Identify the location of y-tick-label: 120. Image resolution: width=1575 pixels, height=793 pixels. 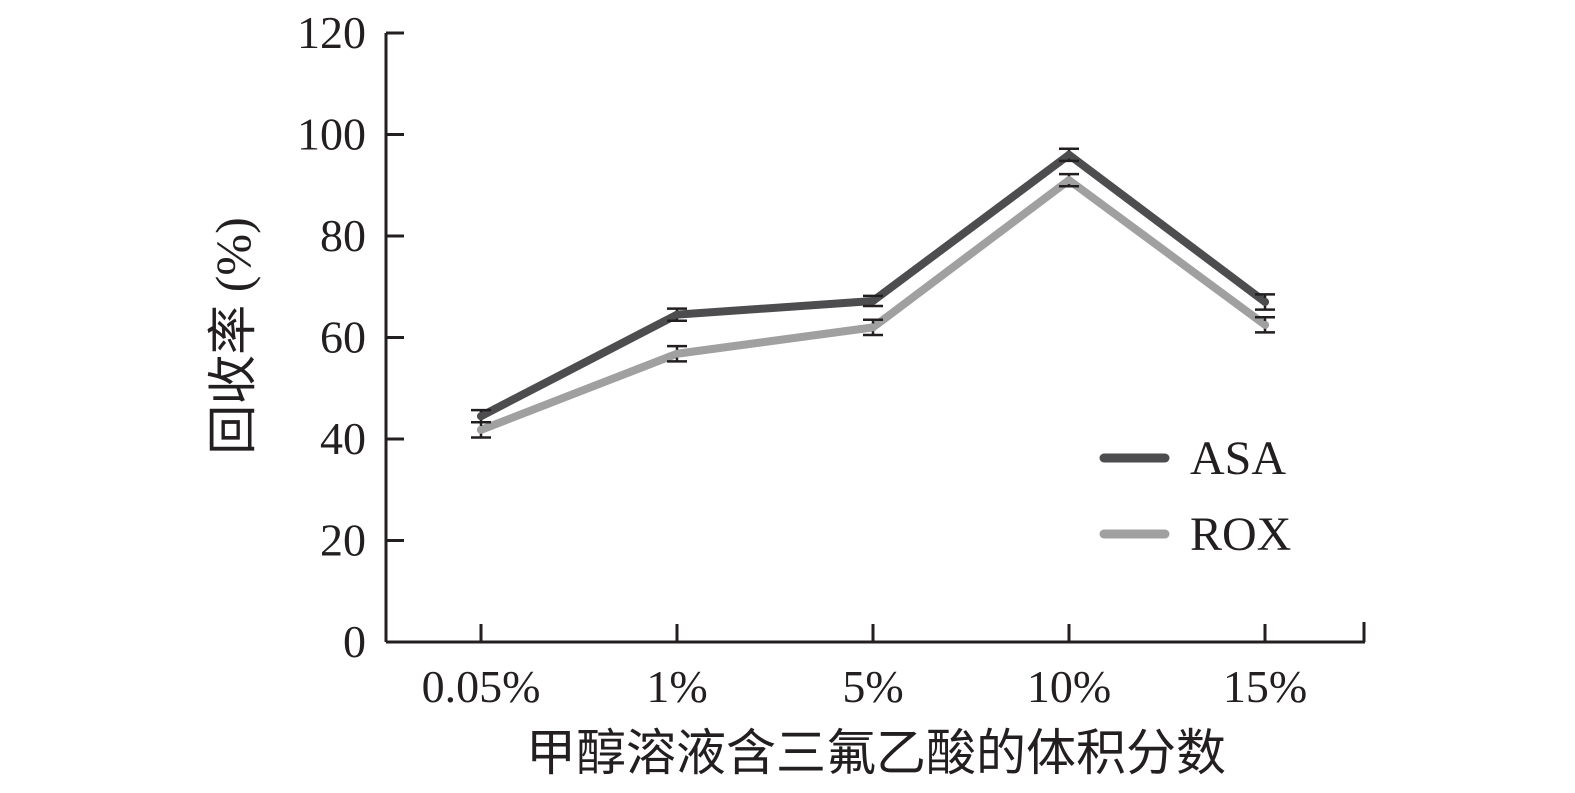
(331, 32).